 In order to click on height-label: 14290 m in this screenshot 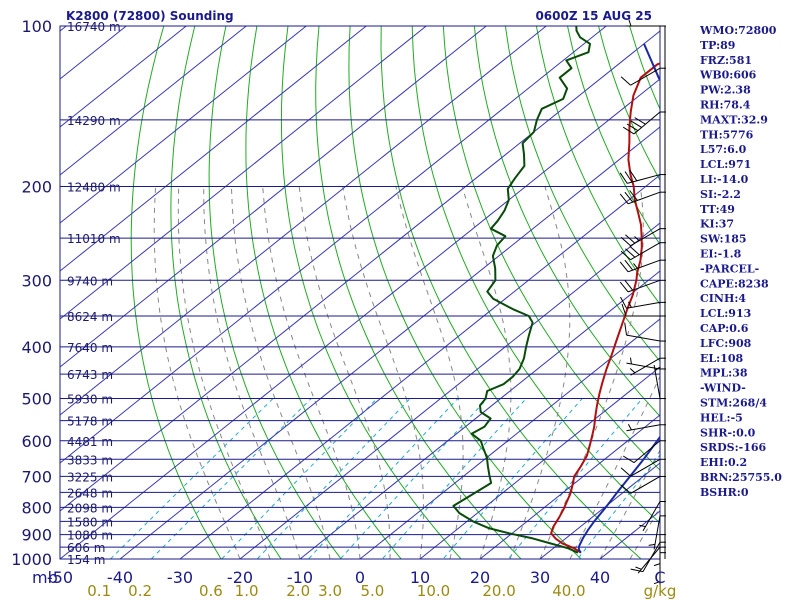, I will do `click(94, 121)`.